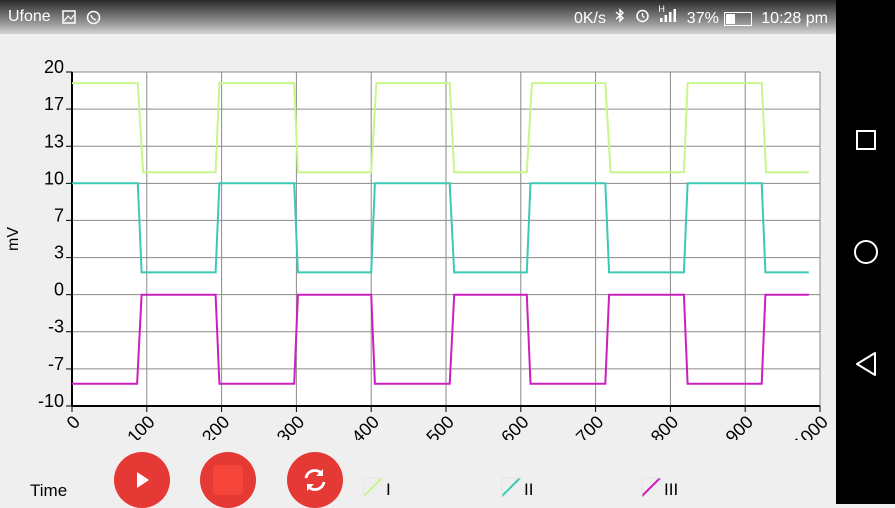 The width and height of the screenshot is (895, 508). What do you see at coordinates (737, 18) in the screenshot?
I see `battery-icon` at bounding box center [737, 18].